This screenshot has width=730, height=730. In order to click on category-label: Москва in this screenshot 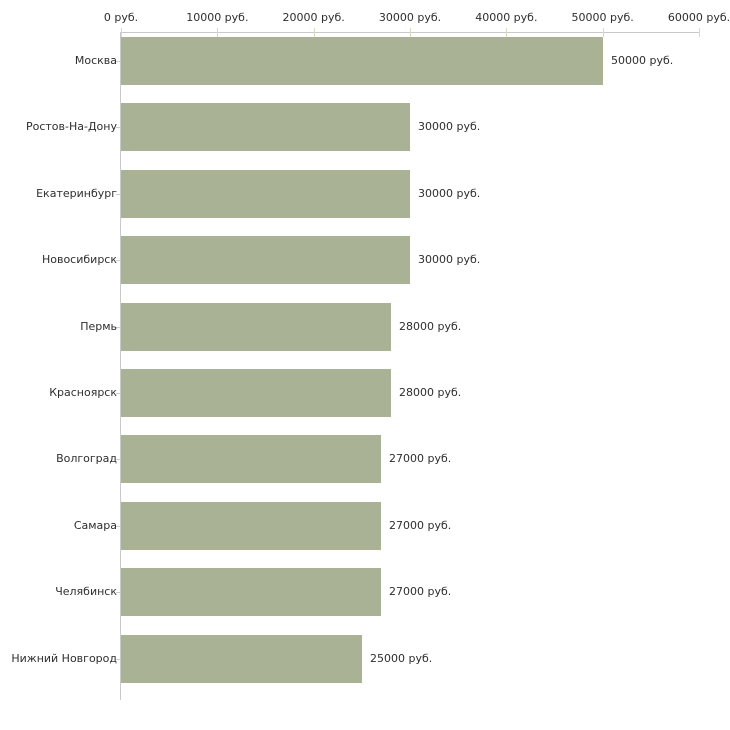, I will do `click(95, 60)`.